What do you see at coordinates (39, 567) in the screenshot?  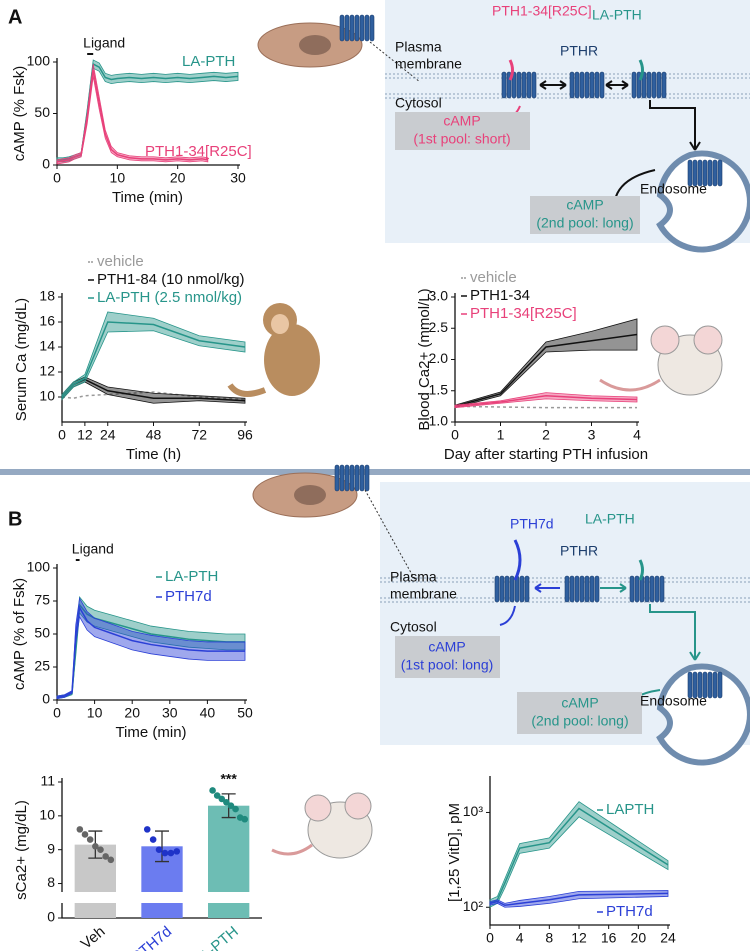 I see `y-tick-label: 100` at bounding box center [39, 567].